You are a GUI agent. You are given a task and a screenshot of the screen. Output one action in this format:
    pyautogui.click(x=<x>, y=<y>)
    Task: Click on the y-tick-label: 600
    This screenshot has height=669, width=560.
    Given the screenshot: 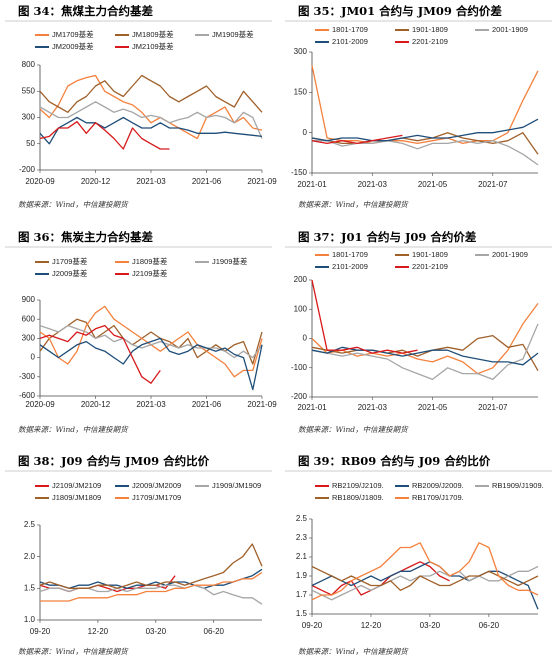 What is the action you would take?
    pyautogui.click(x=29, y=318)
    